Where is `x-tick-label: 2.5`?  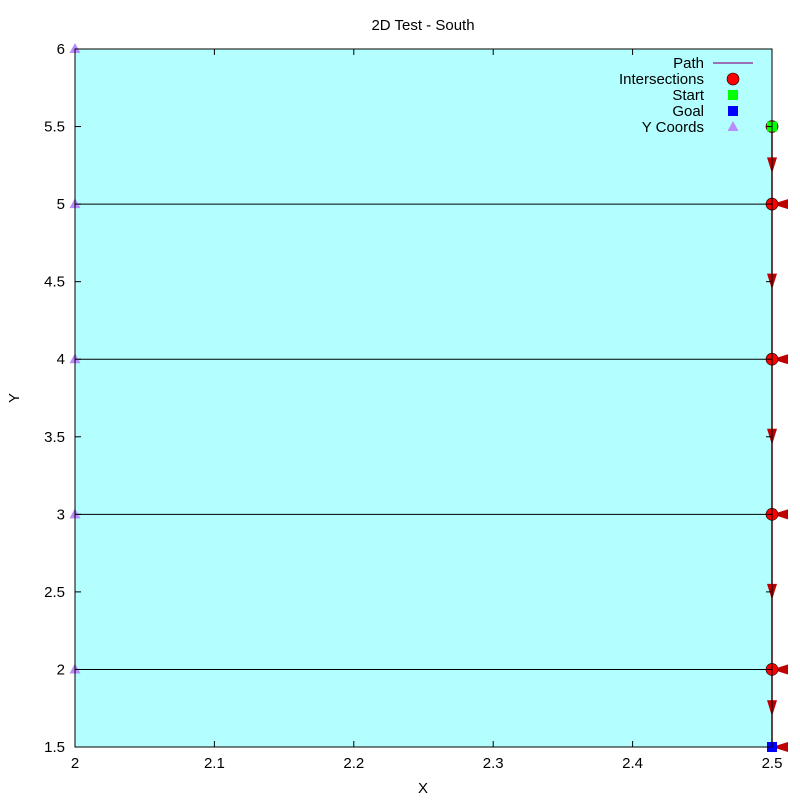 x-tick-label: 2.5 is located at coordinates (772, 763).